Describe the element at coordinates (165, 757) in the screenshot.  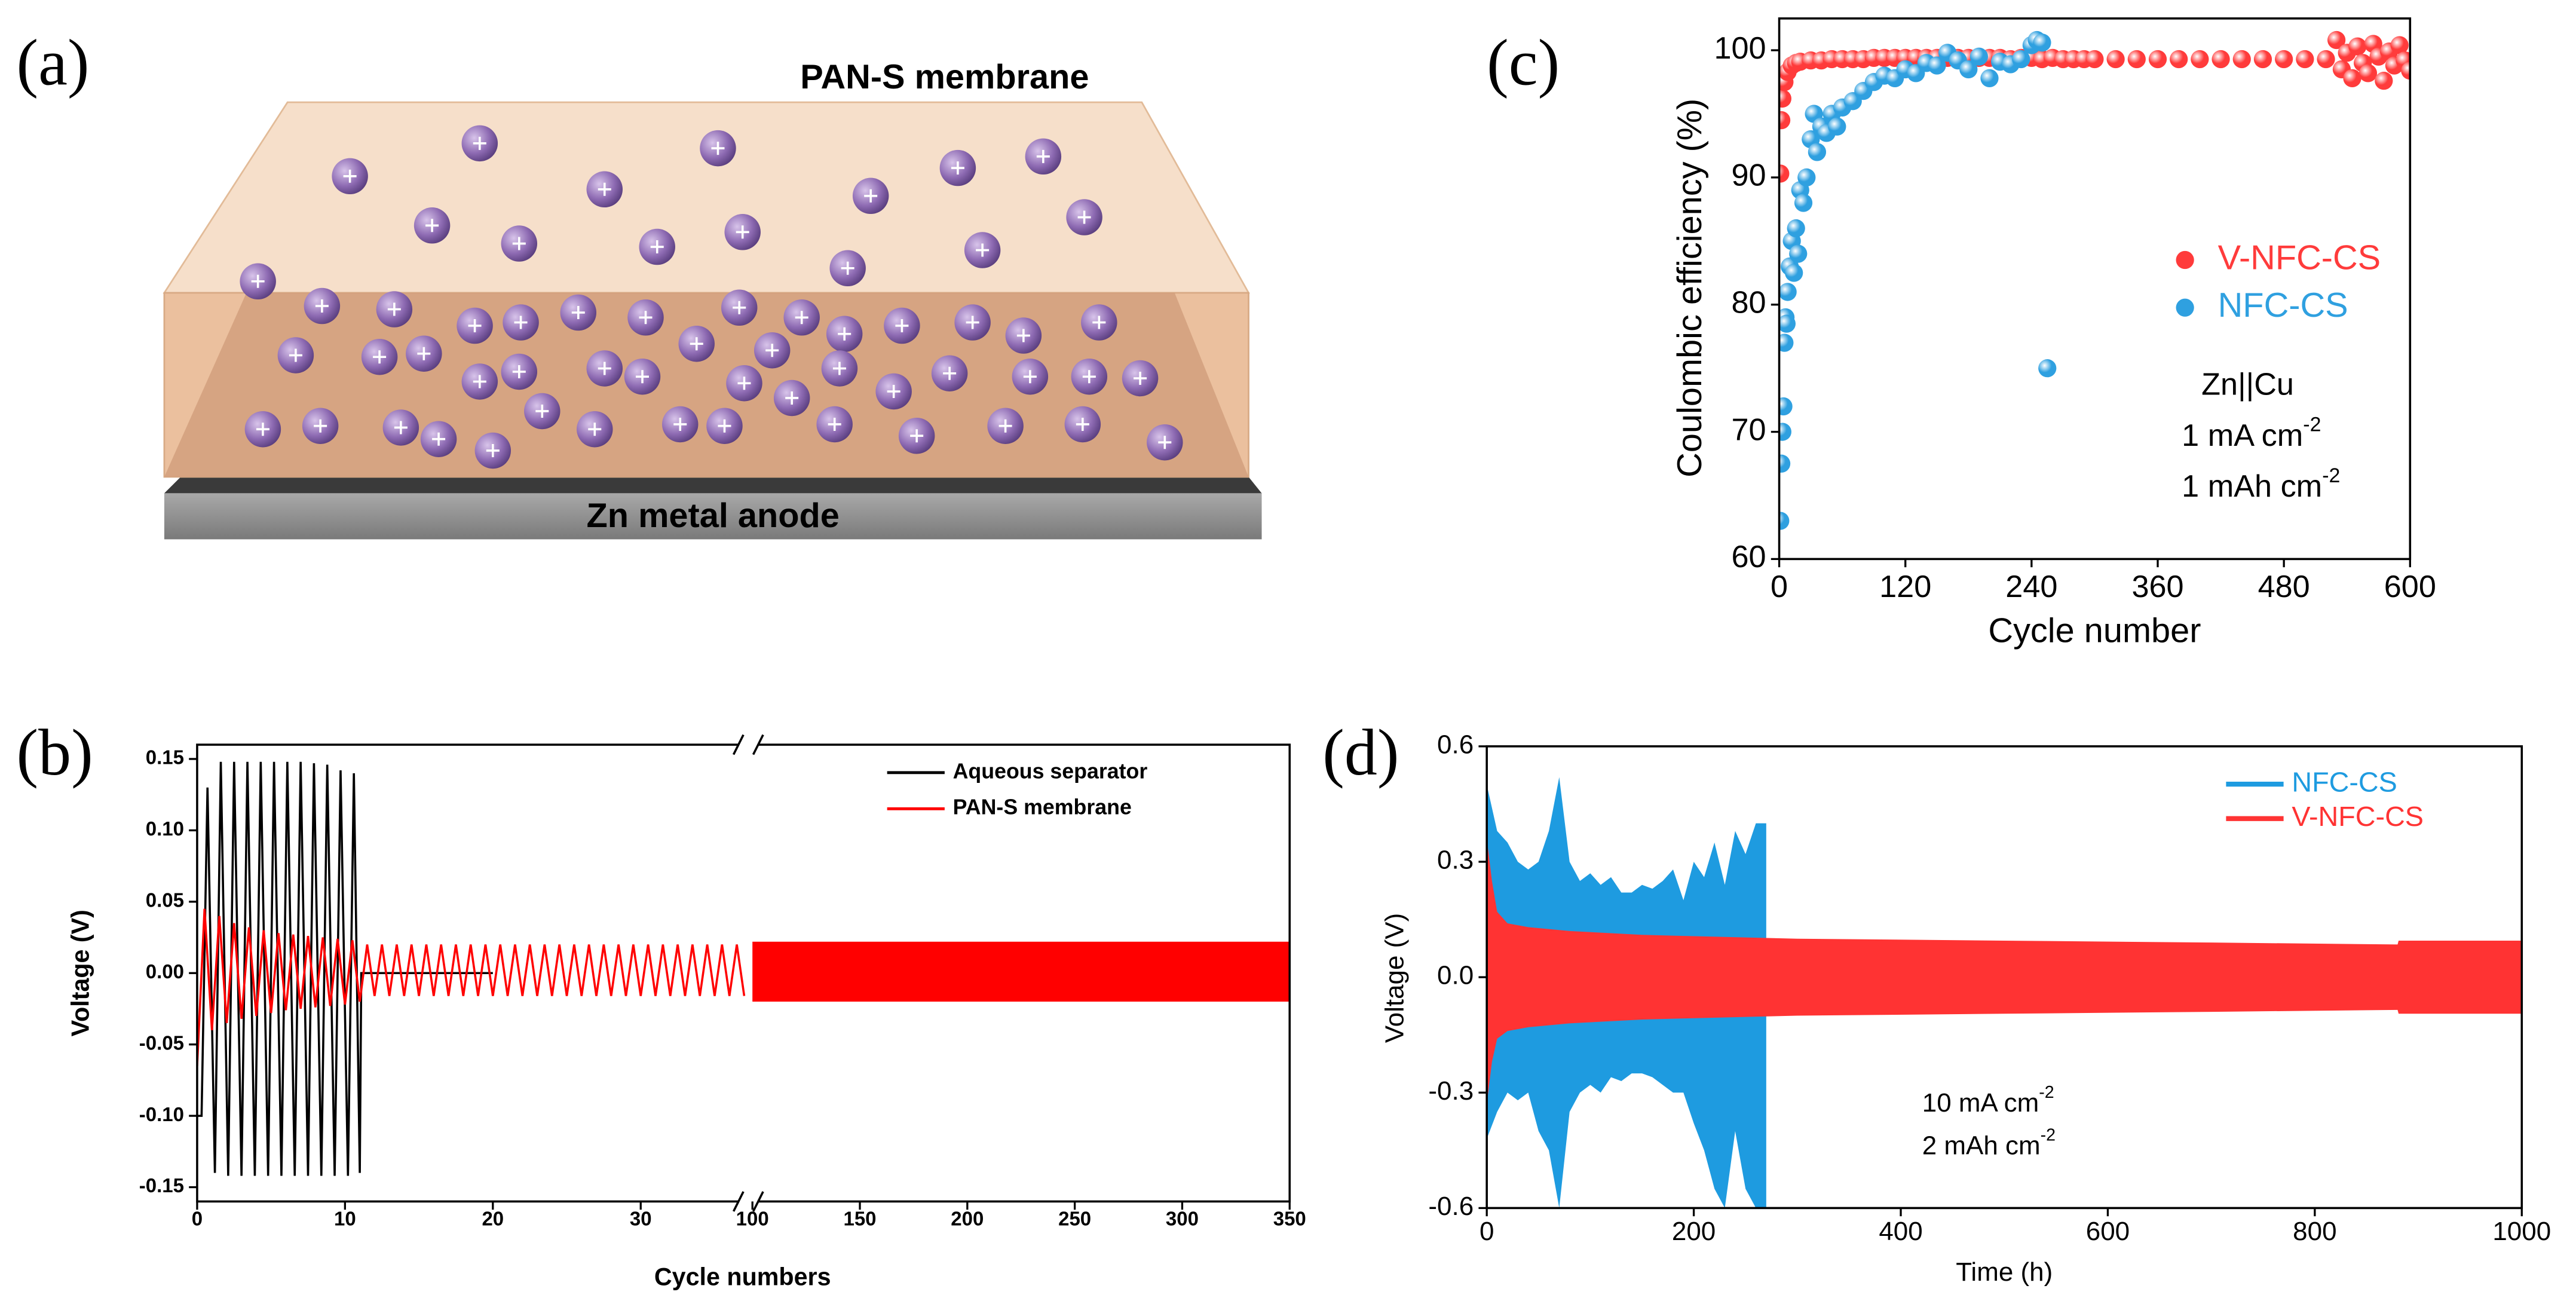
I see `y-tick-label: 0.15` at that location.